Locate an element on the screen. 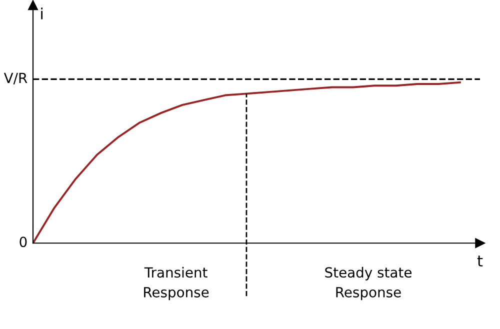  x-axis-title: t is located at coordinates (480, 261).